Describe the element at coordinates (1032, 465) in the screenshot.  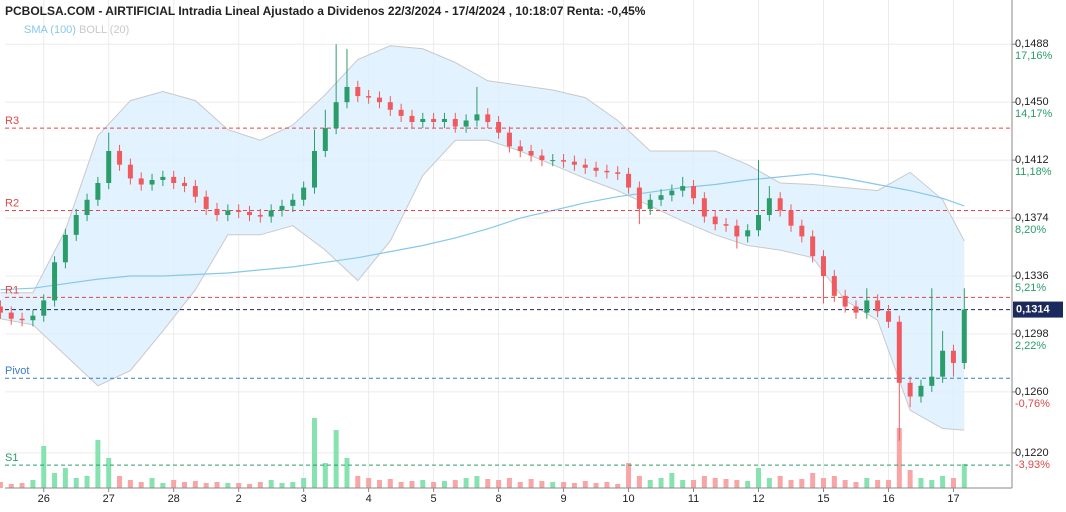
I see `y-tick-change: -3,93%` at that location.